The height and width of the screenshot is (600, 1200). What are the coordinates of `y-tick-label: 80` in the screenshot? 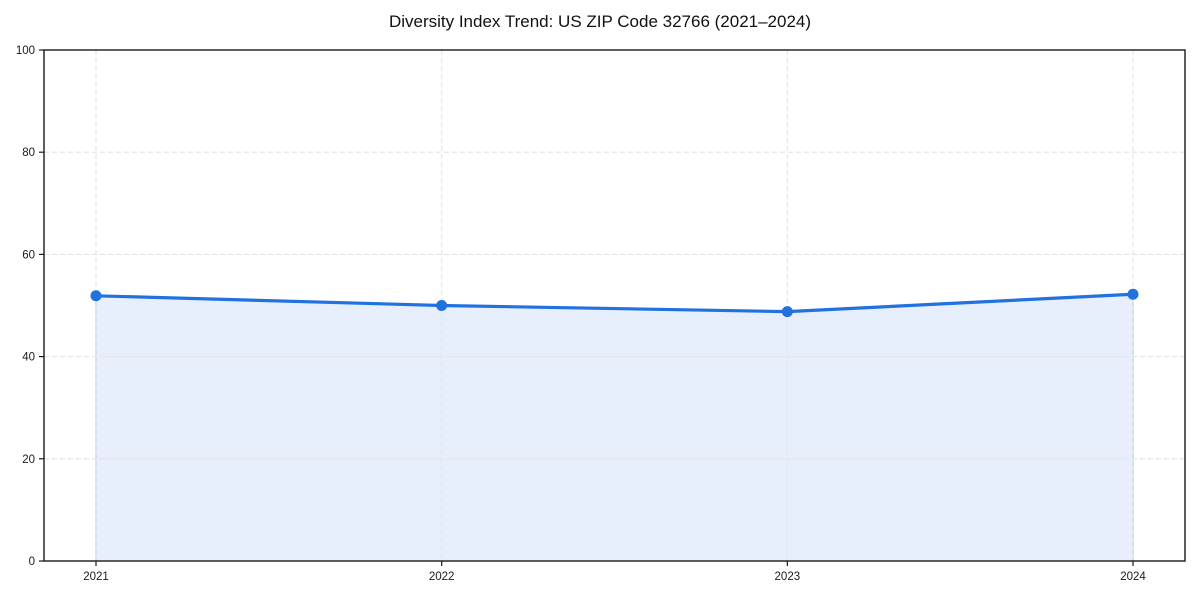 It's located at (28, 153).